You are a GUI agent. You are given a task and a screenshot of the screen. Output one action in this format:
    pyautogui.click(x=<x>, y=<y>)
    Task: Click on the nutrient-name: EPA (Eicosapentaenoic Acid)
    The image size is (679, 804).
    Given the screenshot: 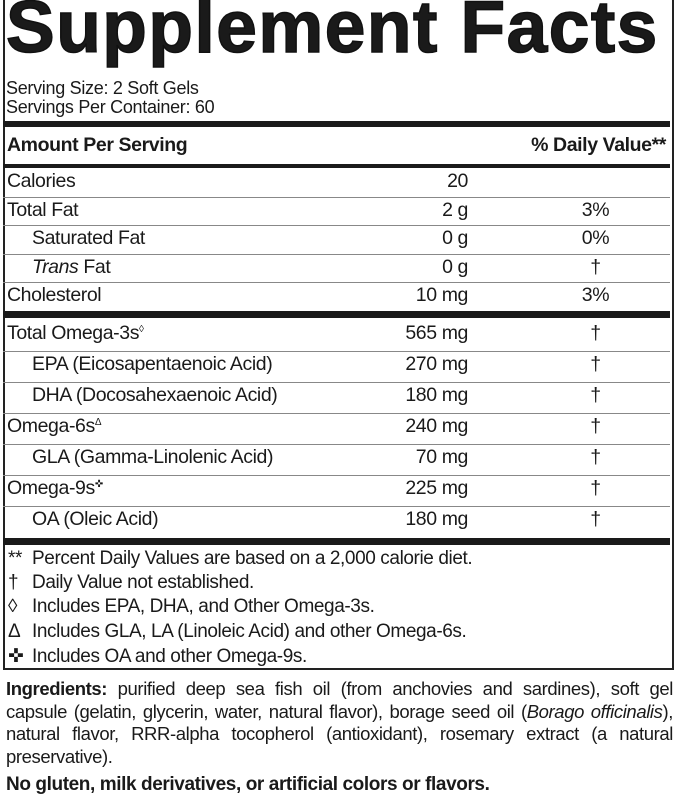 What is the action you would take?
    pyautogui.click(x=152, y=364)
    